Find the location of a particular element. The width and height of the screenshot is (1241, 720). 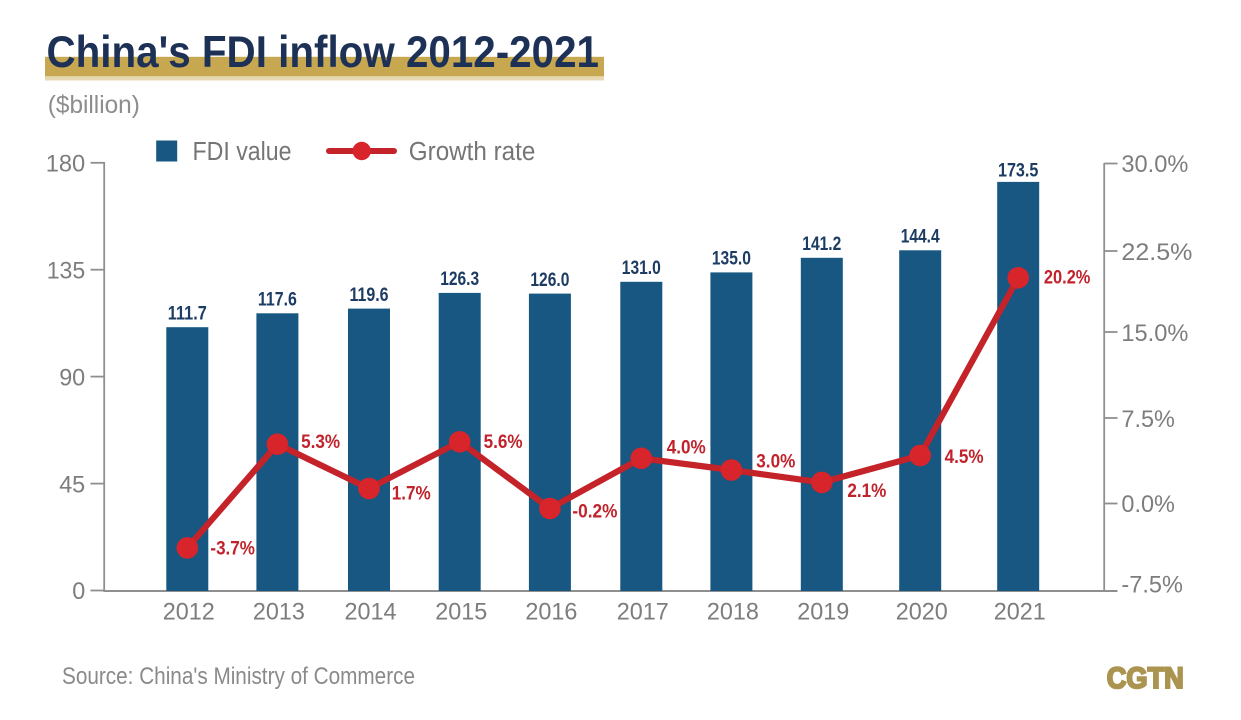

svg-text: CGTN is located at coordinates (1145, 678).